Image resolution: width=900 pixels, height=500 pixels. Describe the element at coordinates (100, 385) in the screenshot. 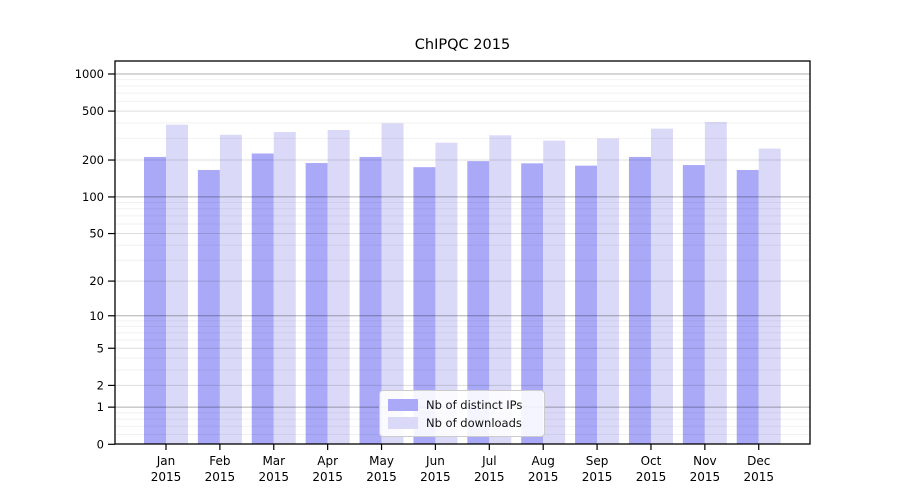

I see `svg-text: 2` at that location.